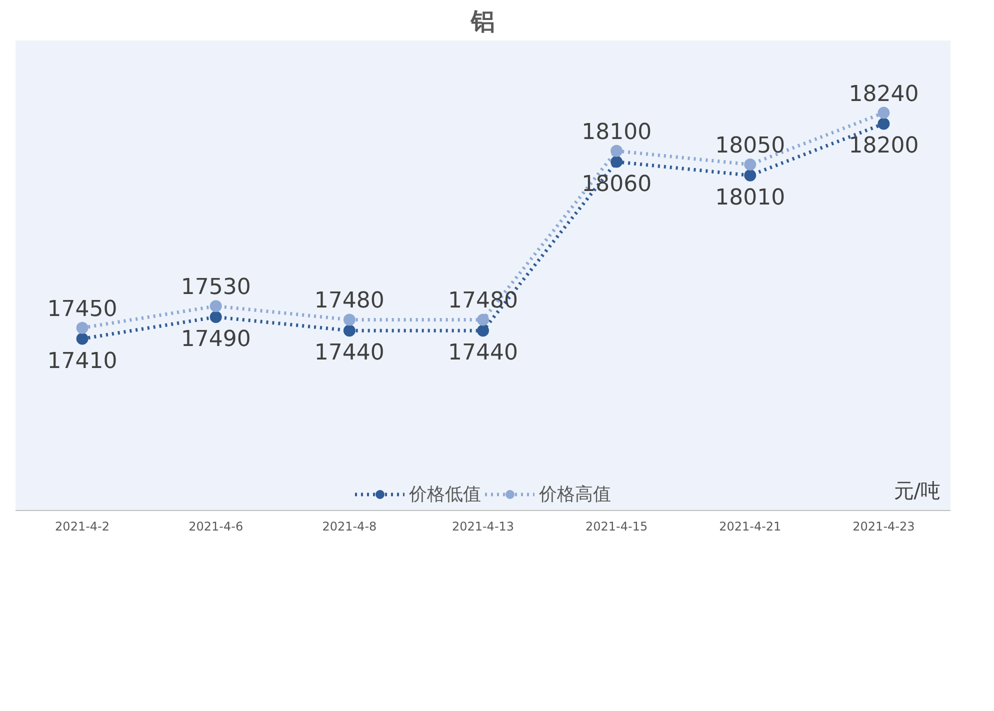  What do you see at coordinates (883, 146) in the screenshot?
I see `data-label: 18200` at bounding box center [883, 146].